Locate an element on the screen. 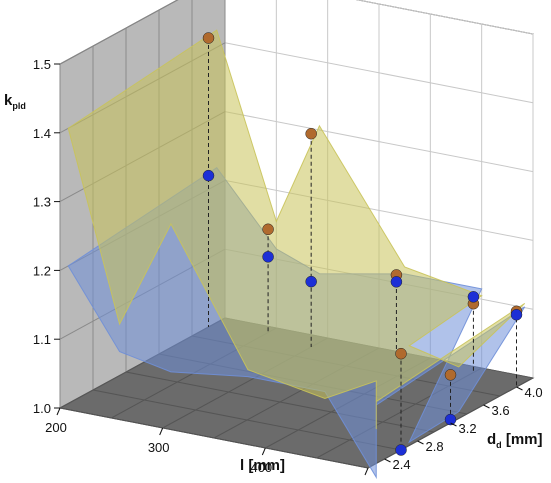  y-axis-label-main: d is located at coordinates (491, 439).